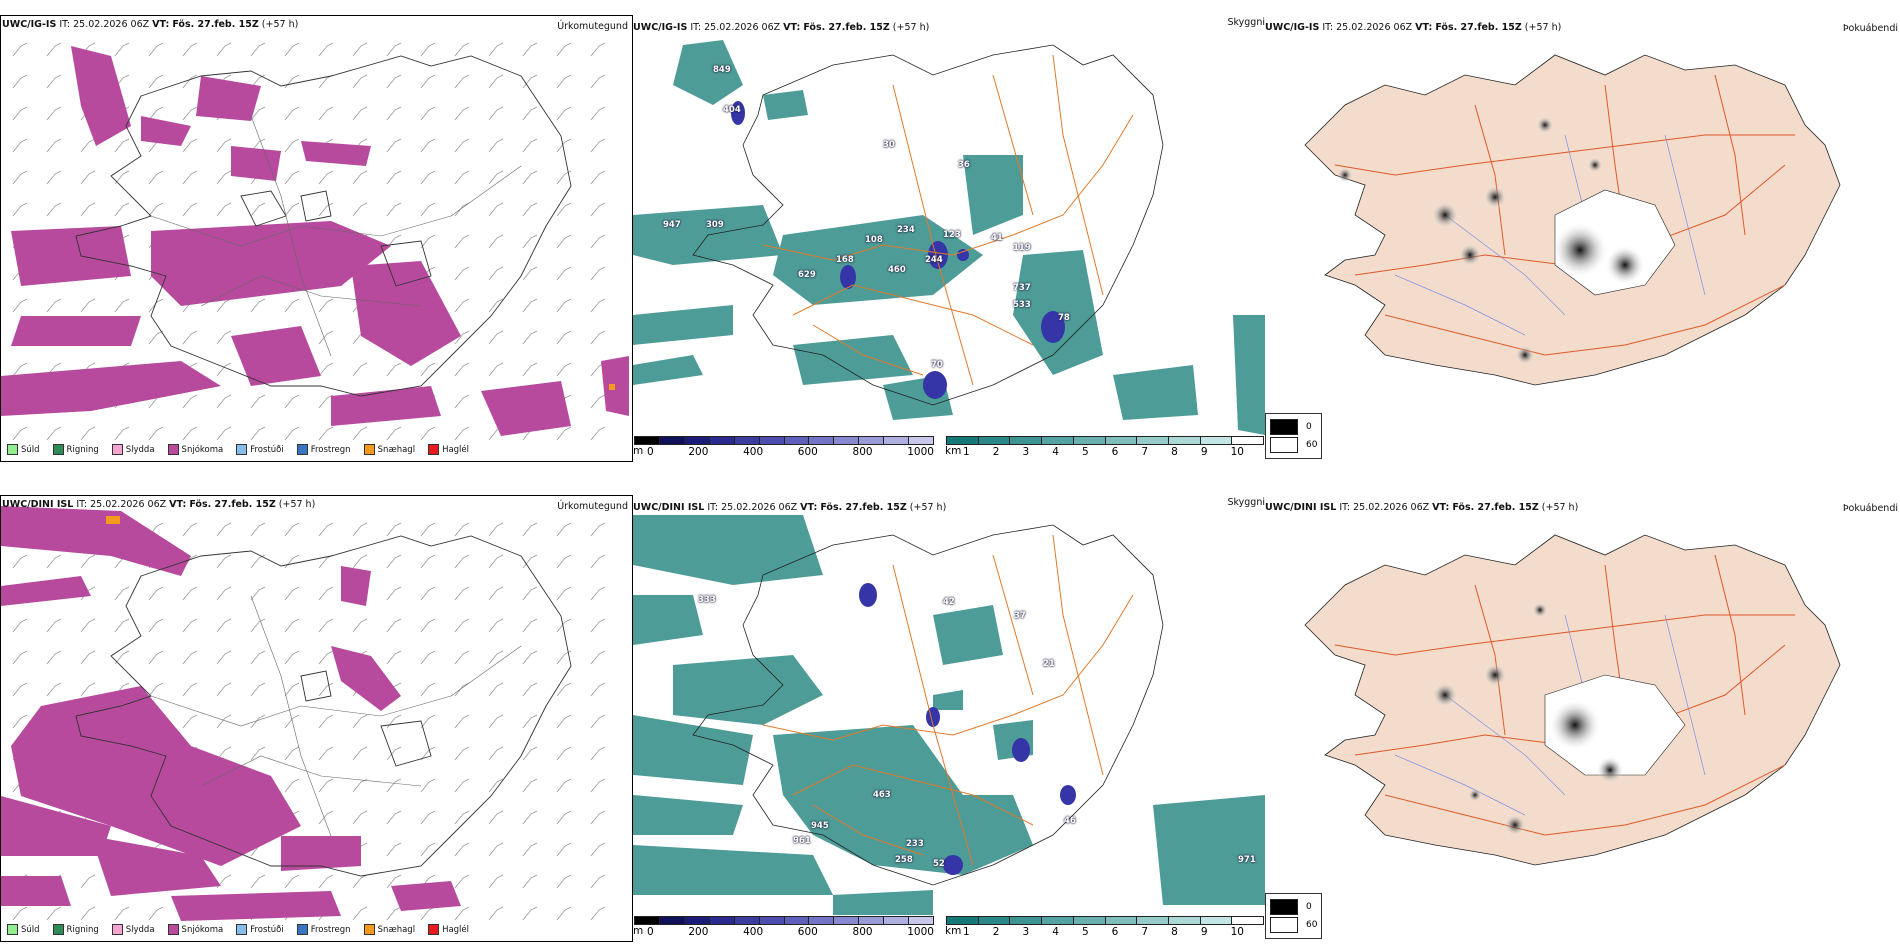 The height and width of the screenshot is (950, 1900). What do you see at coordinates (802, 841) in the screenshot?
I see `cloud-base-label: 961` at bounding box center [802, 841].